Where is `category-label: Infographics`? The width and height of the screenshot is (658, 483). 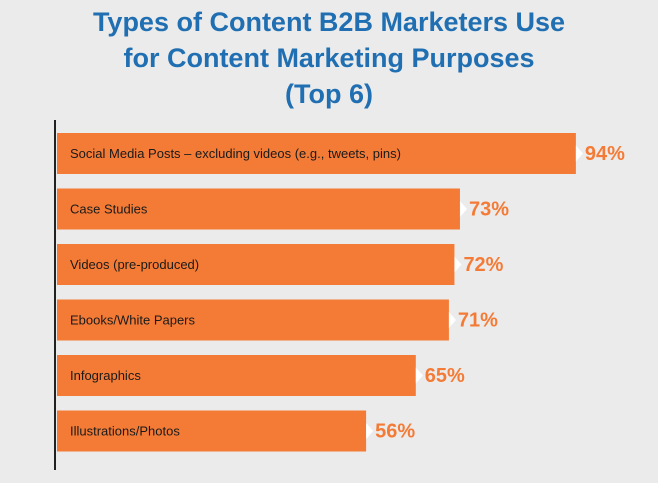
category-label: Infographics is located at coordinates (105, 375).